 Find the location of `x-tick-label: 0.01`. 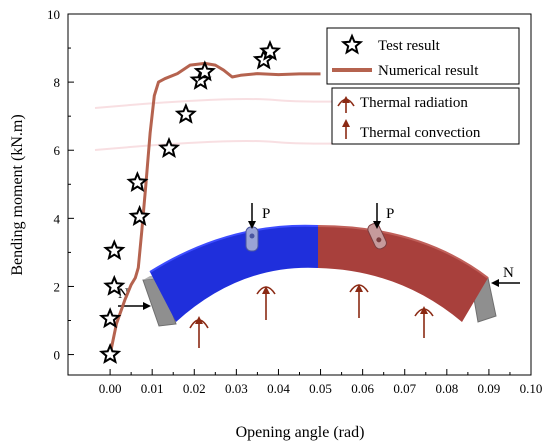

x-tick-label: 0.01 is located at coordinates (152, 388).